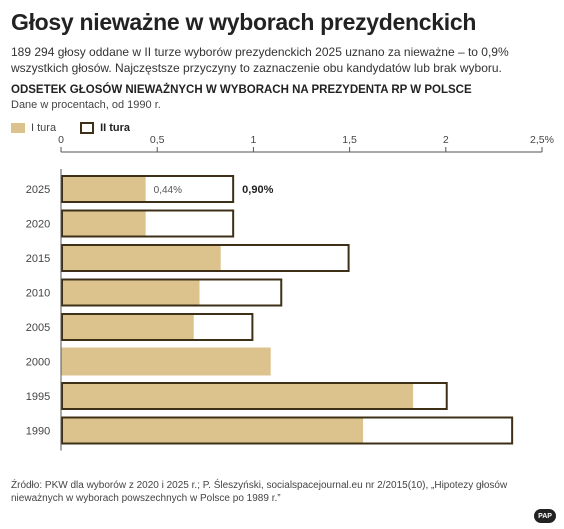 The height and width of the screenshot is (529, 564). I want to click on page-title: Głosy nieważne w wyborach prezydenckich, so click(244, 22).